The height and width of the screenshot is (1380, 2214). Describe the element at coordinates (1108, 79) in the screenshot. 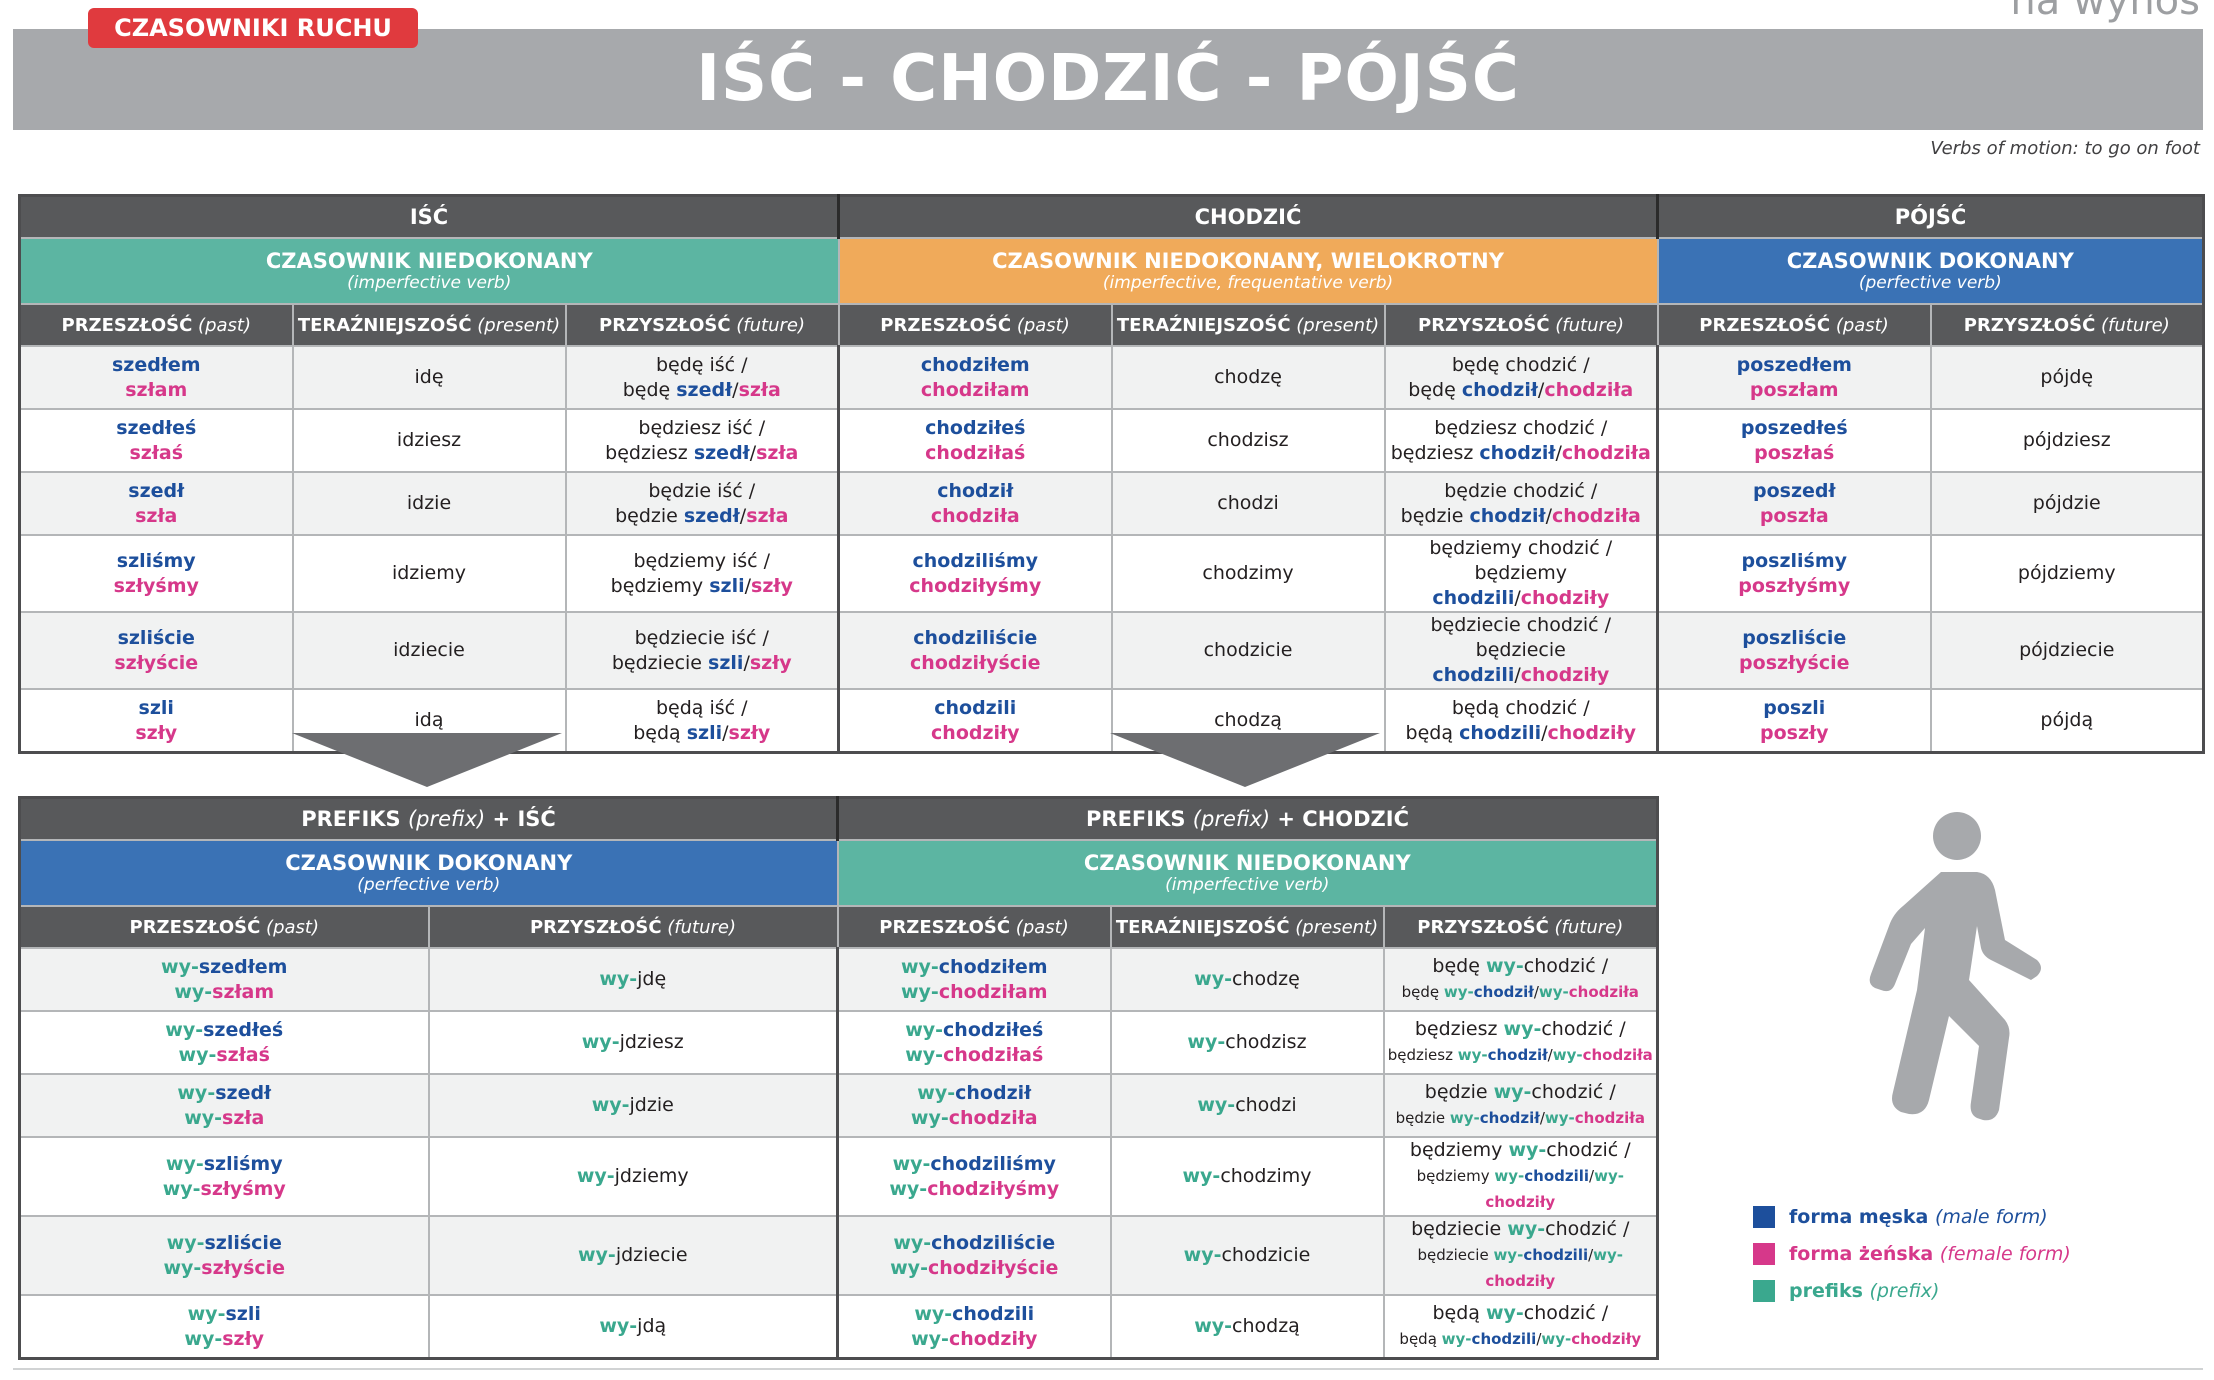

I see `title-banner: IŚĆ - CHODZIĆ - PÓJŚĆ` at that location.